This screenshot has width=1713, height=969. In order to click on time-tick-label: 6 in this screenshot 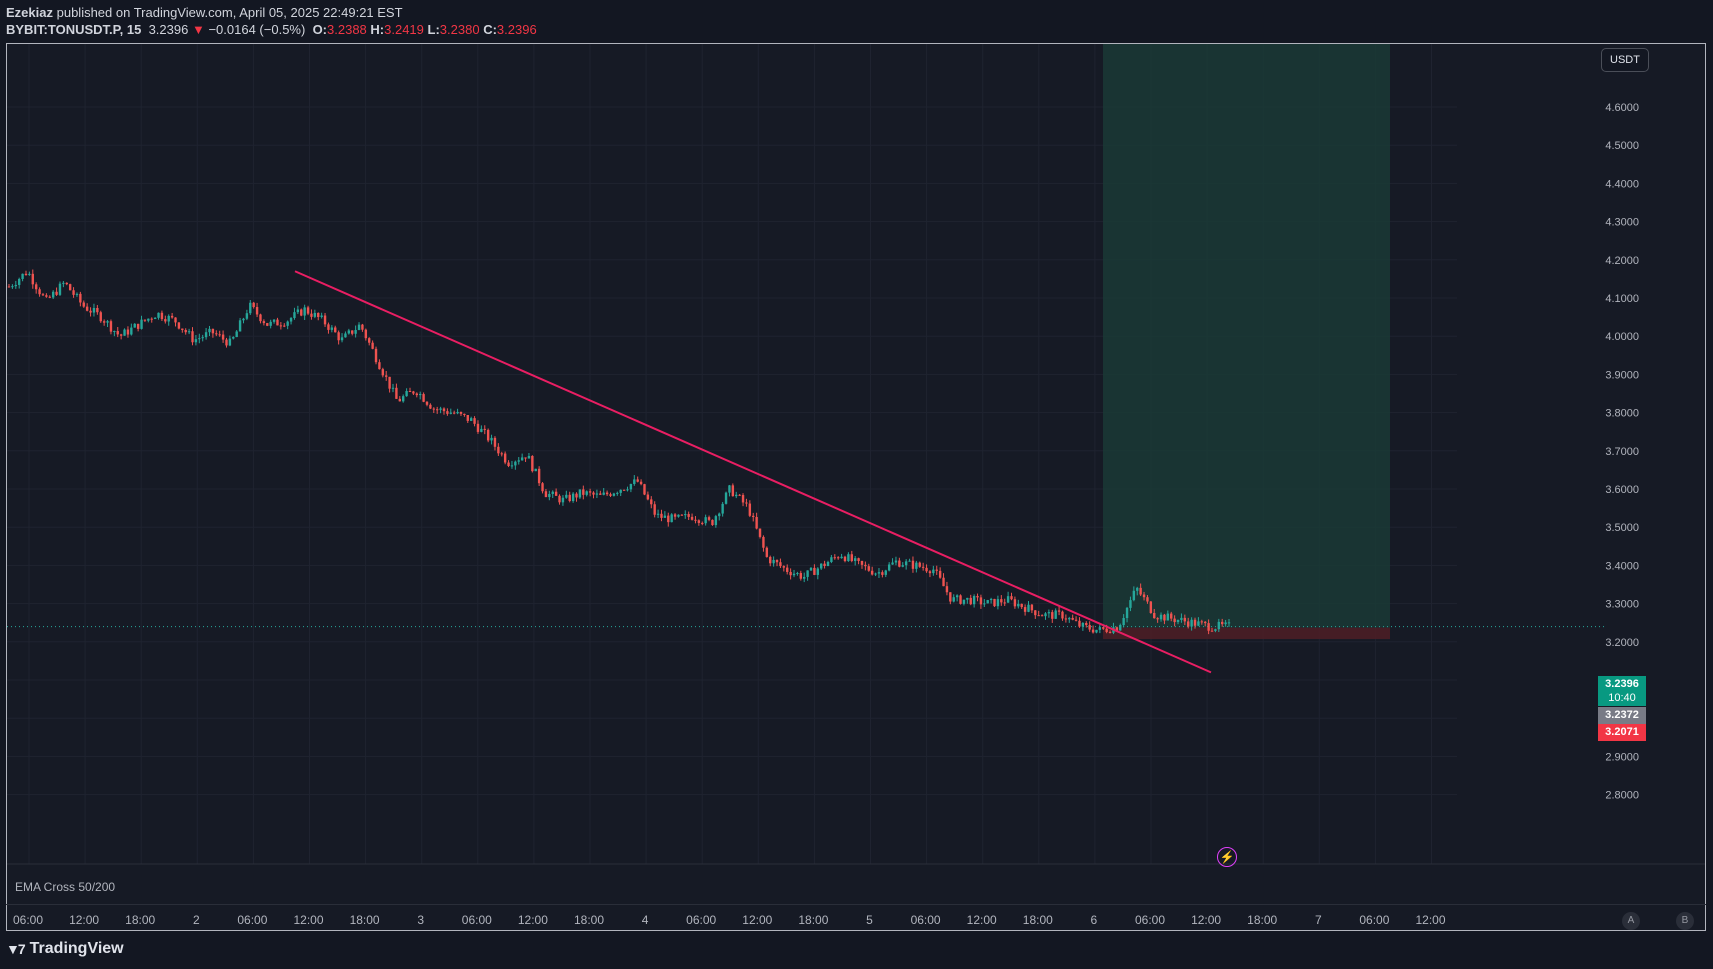, I will do `click(1094, 920)`.